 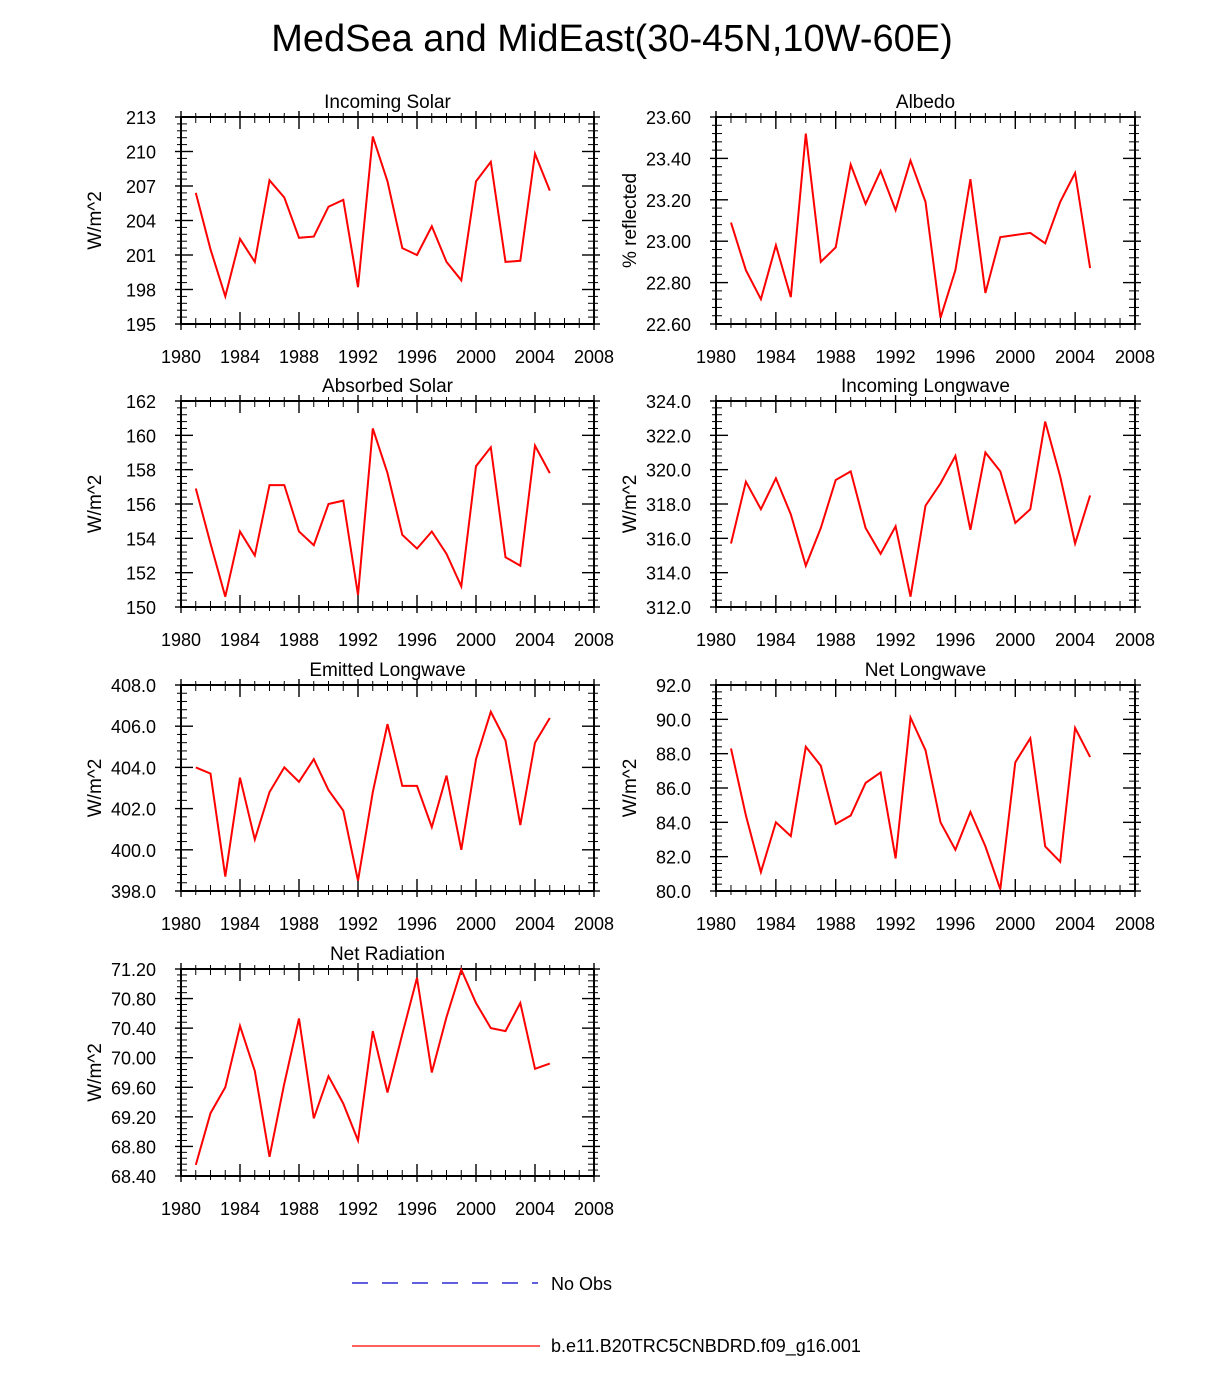 What do you see at coordinates (133, 1177) in the screenshot?
I see `y-tick-label: 68.40` at bounding box center [133, 1177].